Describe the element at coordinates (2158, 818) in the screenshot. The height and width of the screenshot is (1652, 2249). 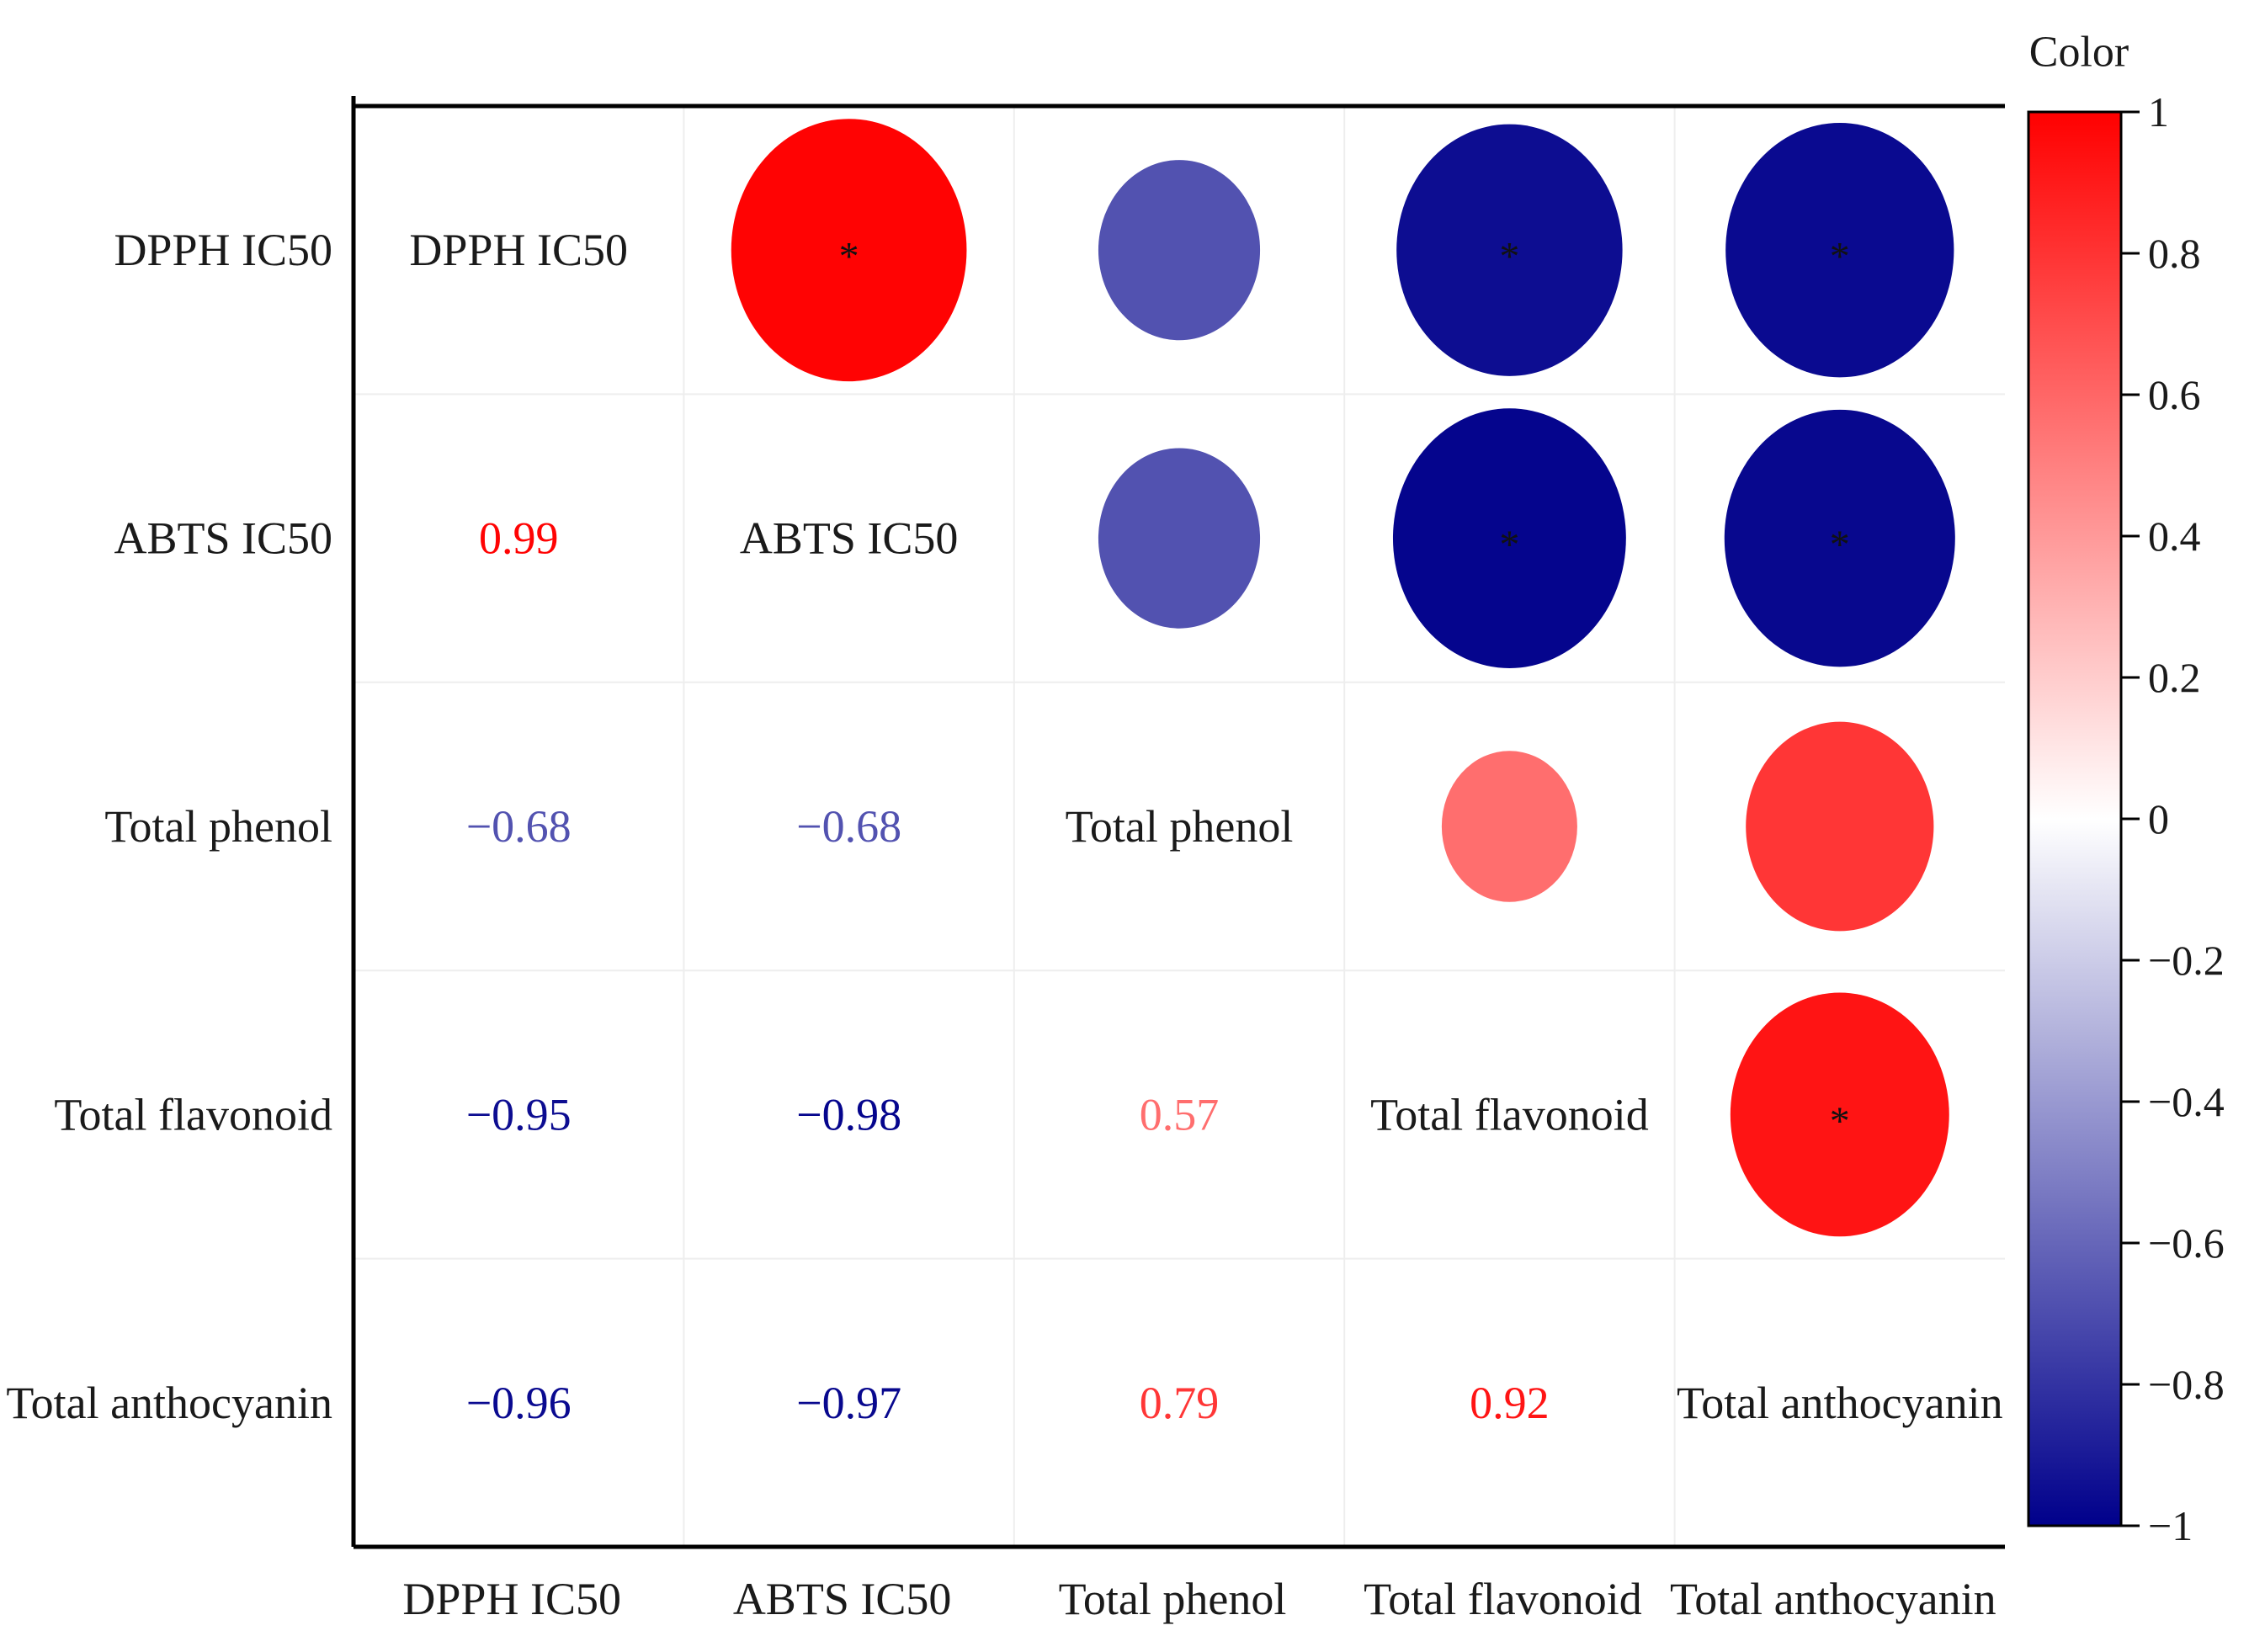
I see `colorbar-tick-label: 0` at that location.